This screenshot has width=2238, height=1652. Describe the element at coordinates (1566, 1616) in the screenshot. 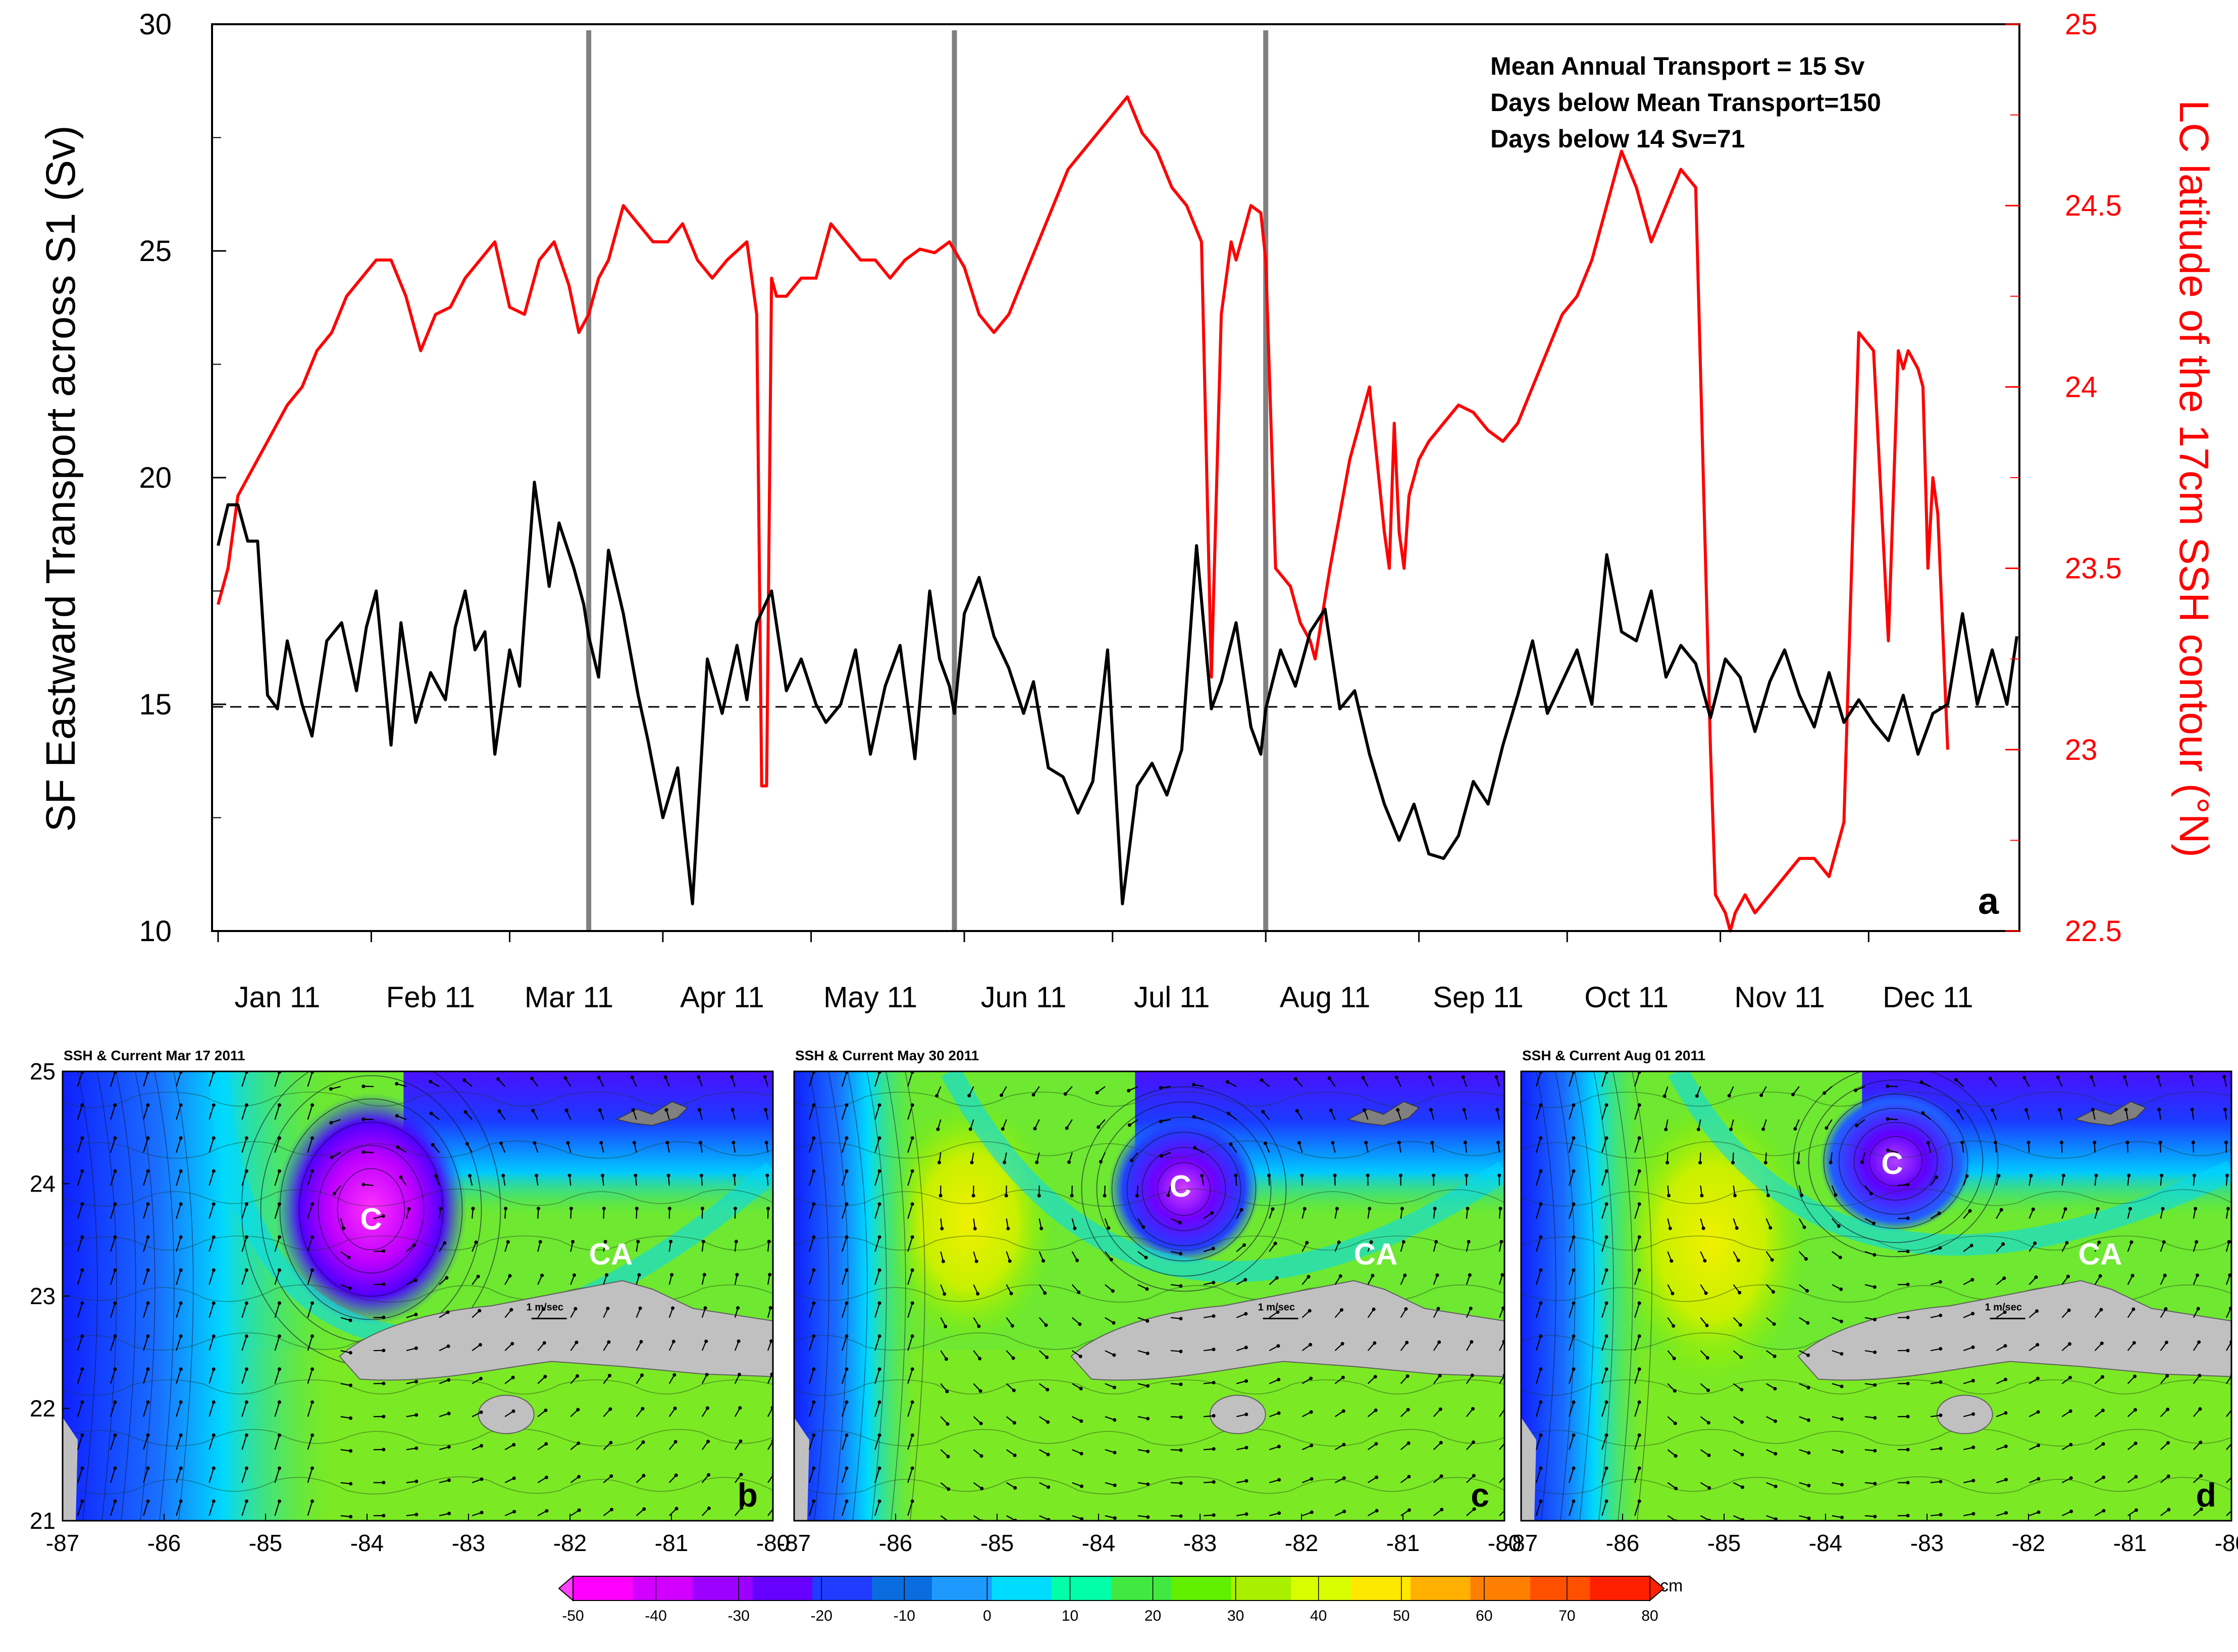

I see `colorbar-tick-label: 70` at that location.